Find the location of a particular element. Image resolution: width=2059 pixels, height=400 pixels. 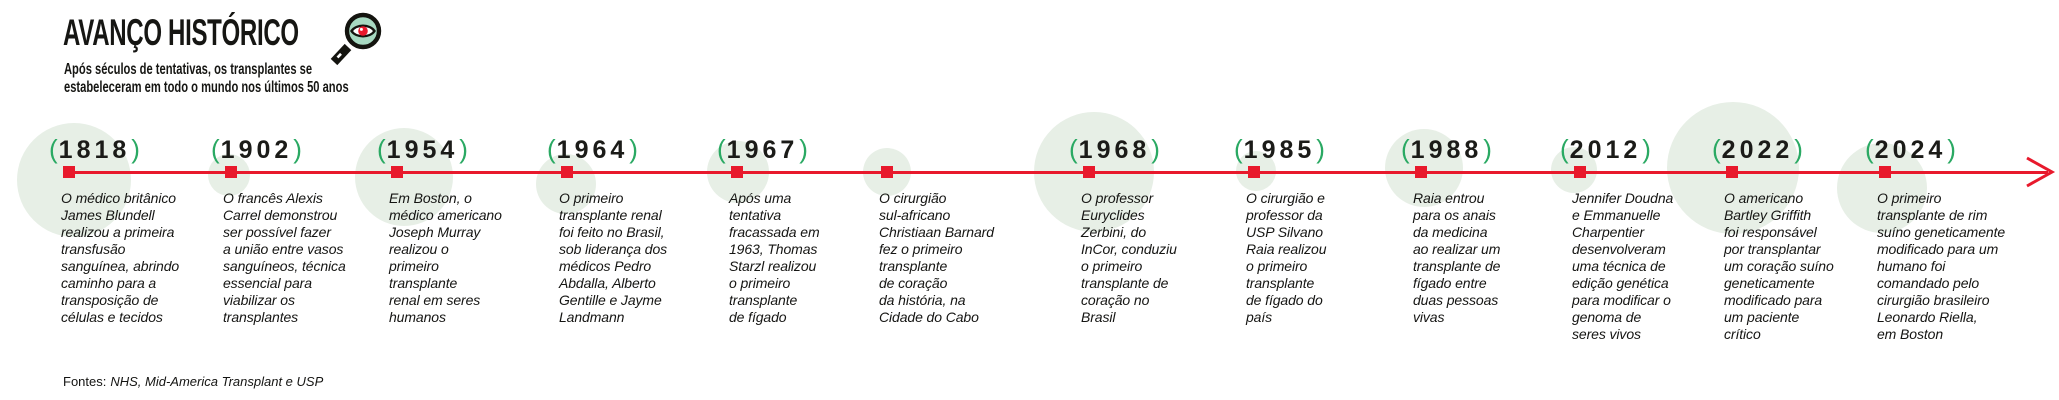

sources-label: Fontes: is located at coordinates (85, 381).